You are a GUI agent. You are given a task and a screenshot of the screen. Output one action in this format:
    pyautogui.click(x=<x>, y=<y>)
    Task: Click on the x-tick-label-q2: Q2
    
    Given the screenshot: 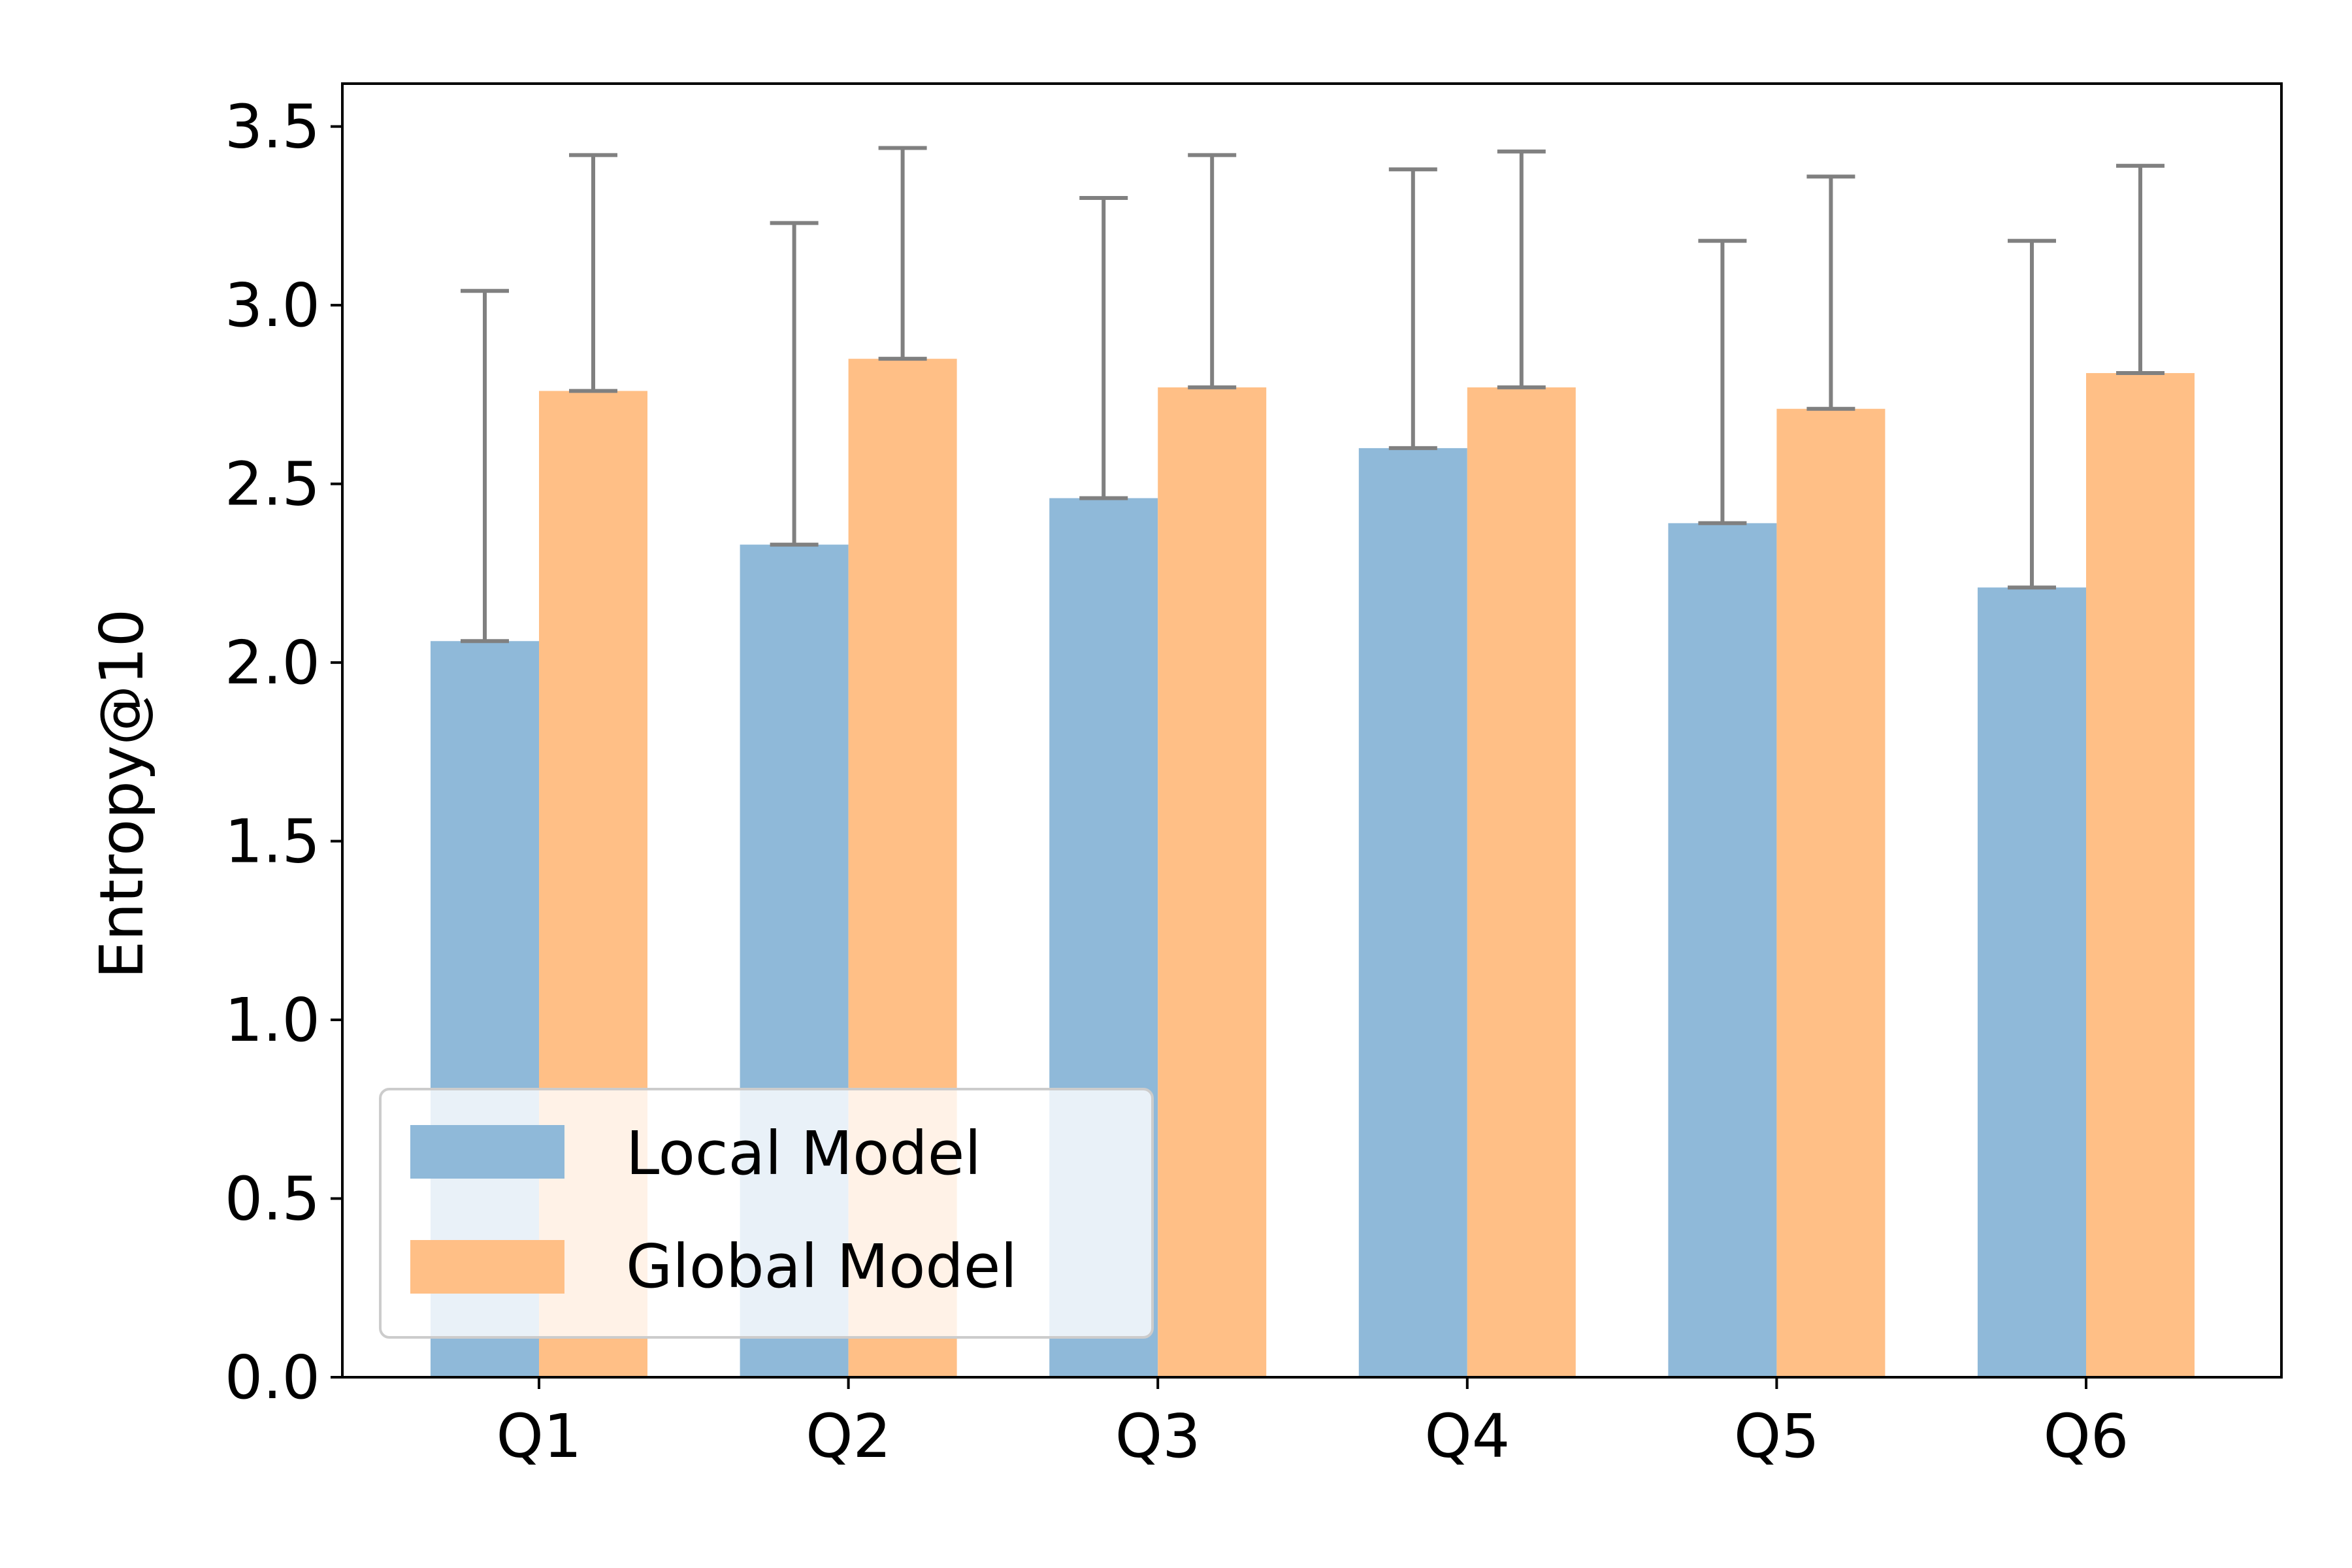 What is the action you would take?
    pyautogui.click(x=848, y=1436)
    